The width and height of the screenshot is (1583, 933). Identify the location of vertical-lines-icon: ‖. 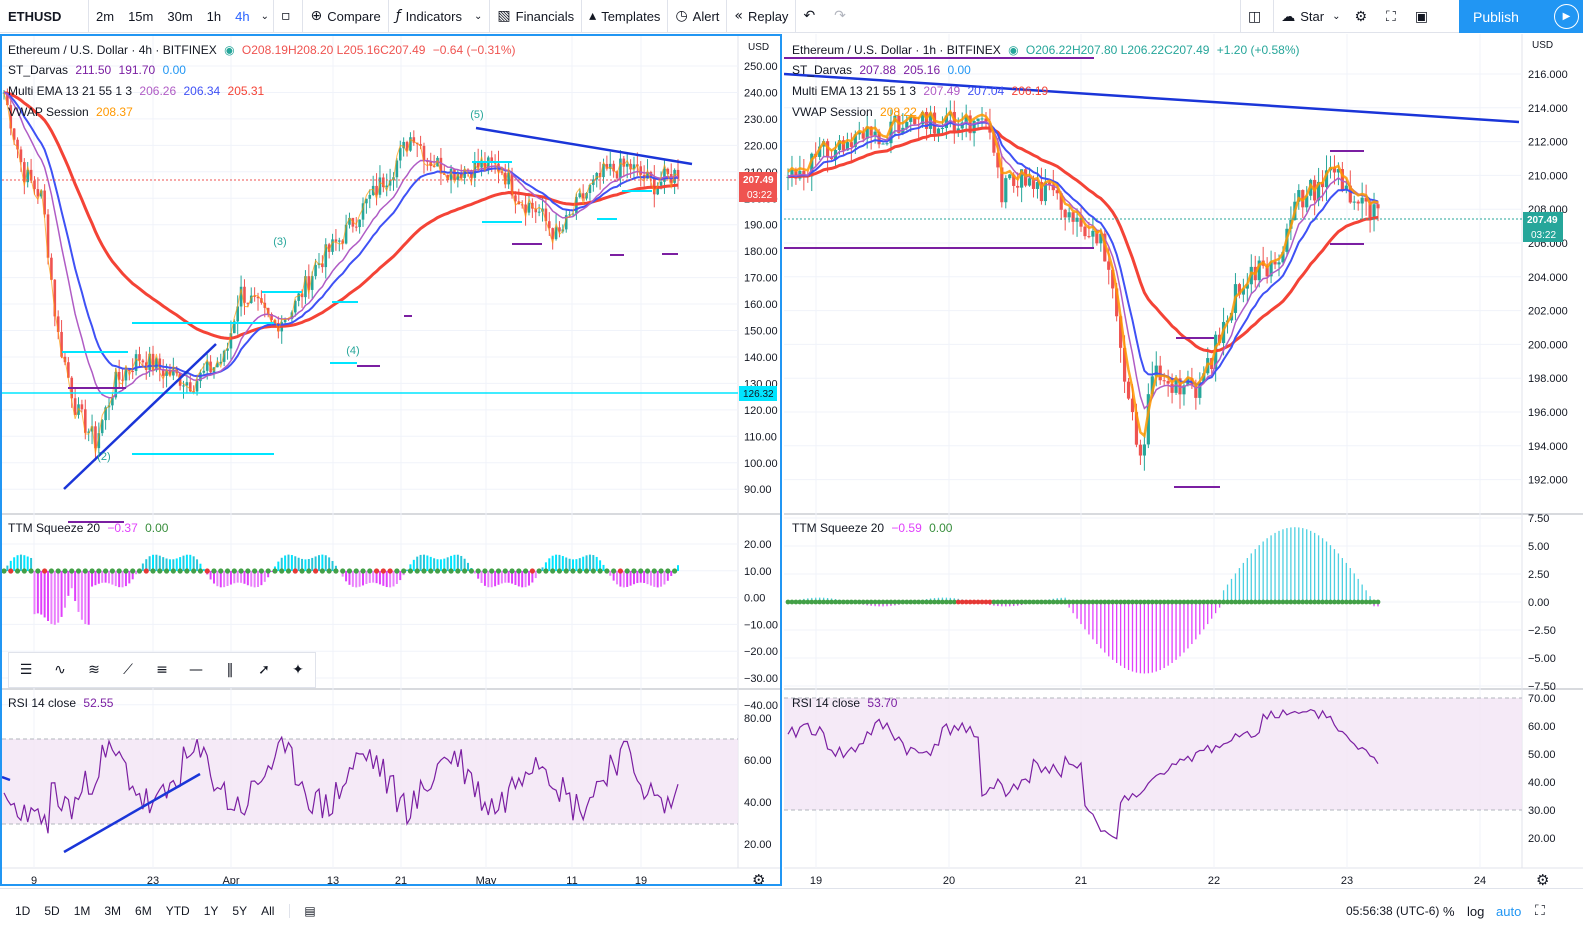
(230, 670).